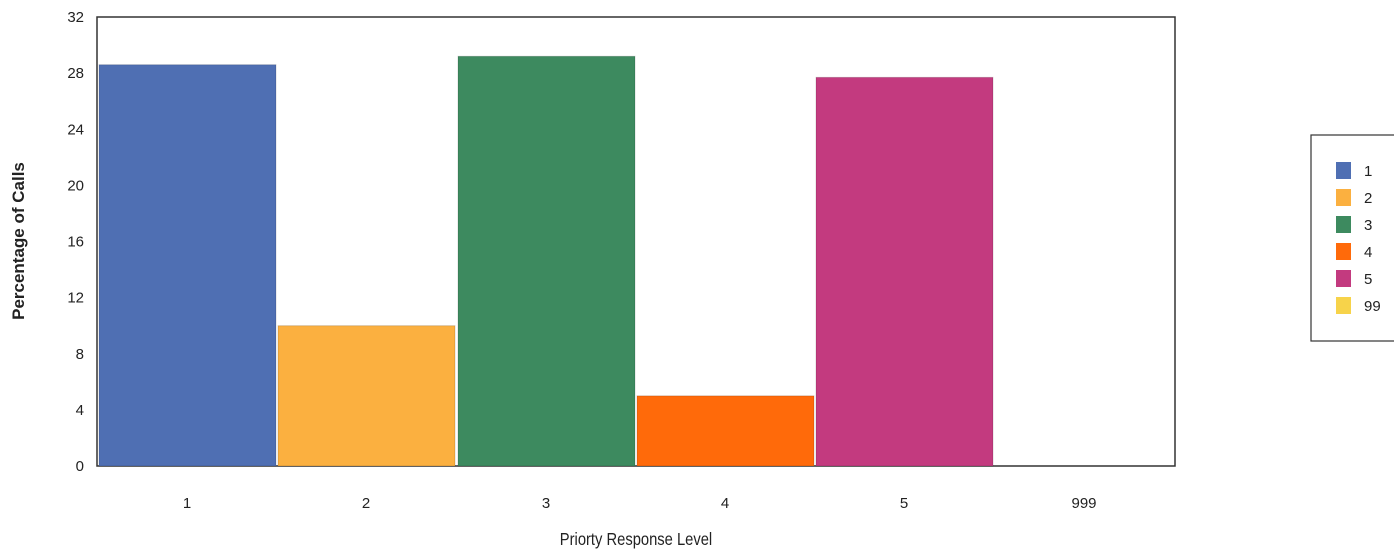 The height and width of the screenshot is (555, 1394). I want to click on legend: 1 2 3 4 5 99, so click(1352, 238).